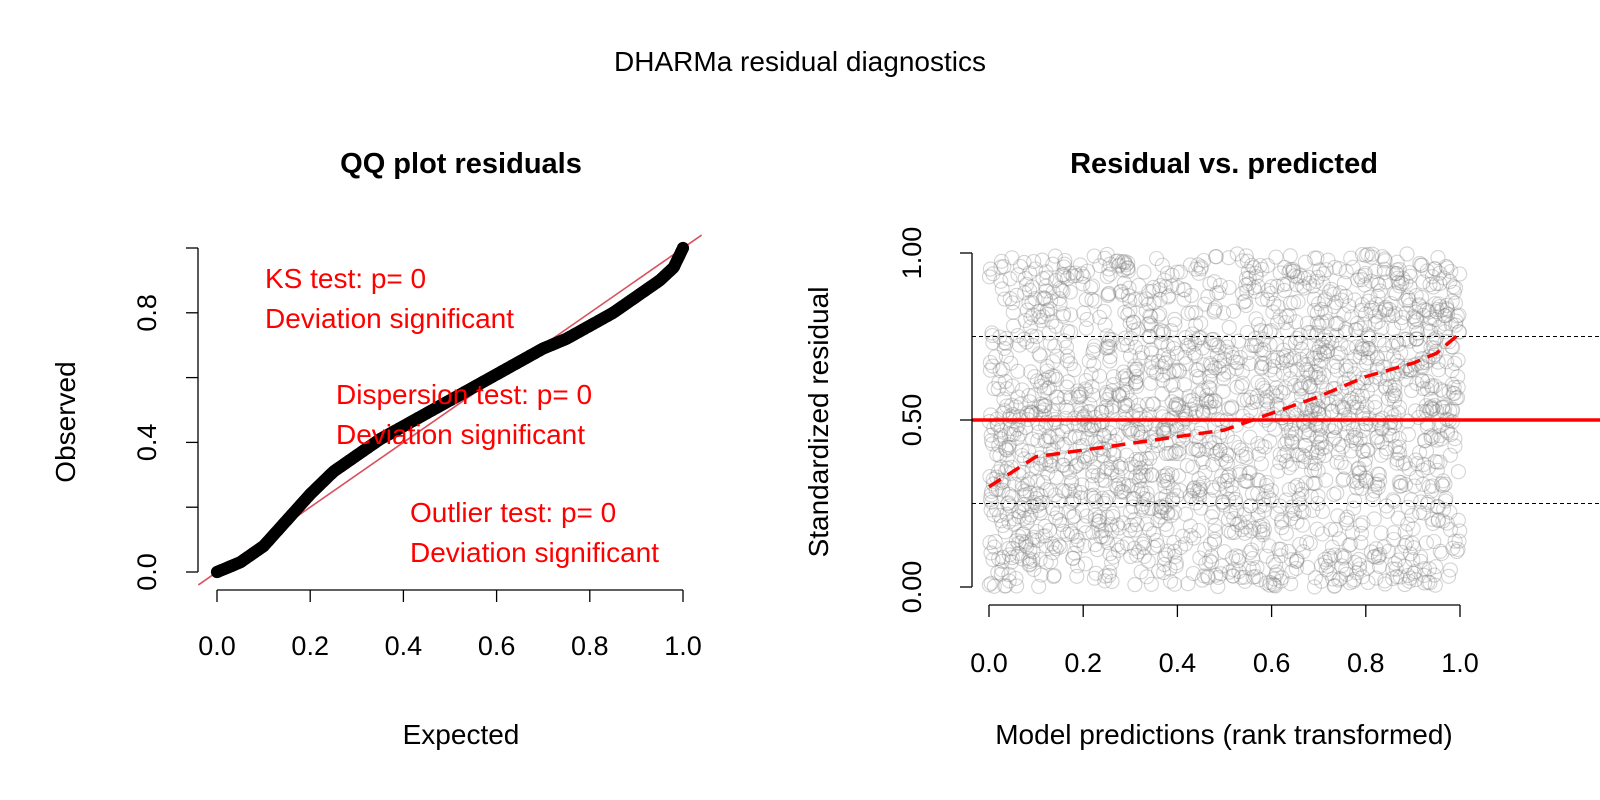 The width and height of the screenshot is (1600, 800). What do you see at coordinates (460, 434) in the screenshot?
I see `qq-test-annotation-line: Deviation significant` at bounding box center [460, 434].